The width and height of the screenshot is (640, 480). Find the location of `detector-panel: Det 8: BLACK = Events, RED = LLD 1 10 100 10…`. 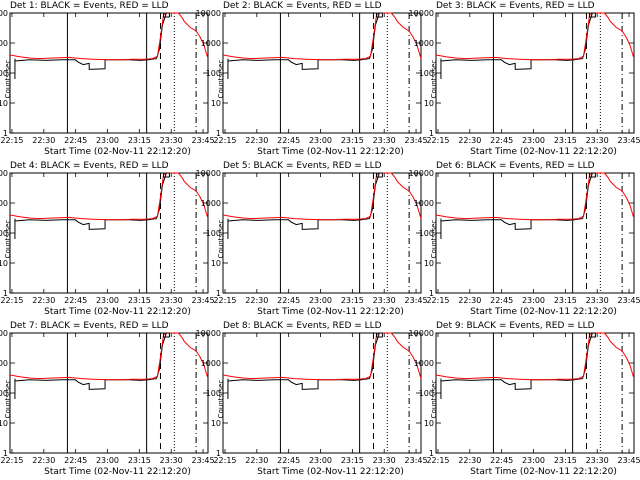

detector-panel: Det 8: BLACK = Events, RED = LLD 1 10 100 10… is located at coordinates (312, 400).